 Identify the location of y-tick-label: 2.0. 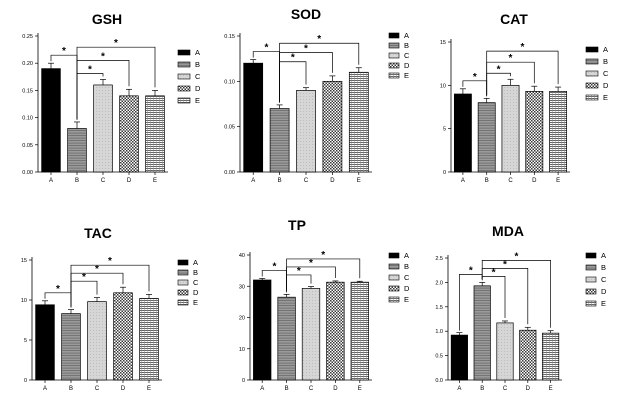
(439, 283).